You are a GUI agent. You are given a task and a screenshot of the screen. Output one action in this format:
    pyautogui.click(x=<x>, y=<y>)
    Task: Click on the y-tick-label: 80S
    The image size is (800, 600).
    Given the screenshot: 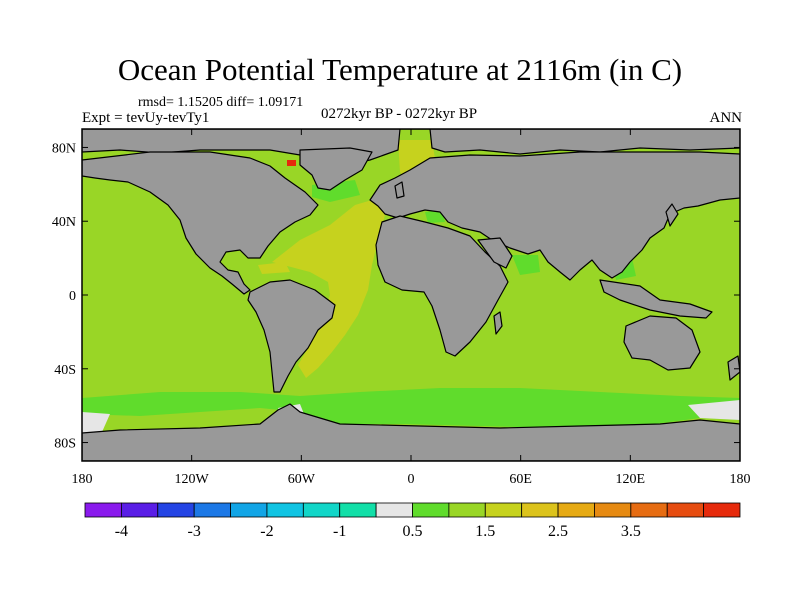 What is the action you would take?
    pyautogui.click(x=65, y=444)
    